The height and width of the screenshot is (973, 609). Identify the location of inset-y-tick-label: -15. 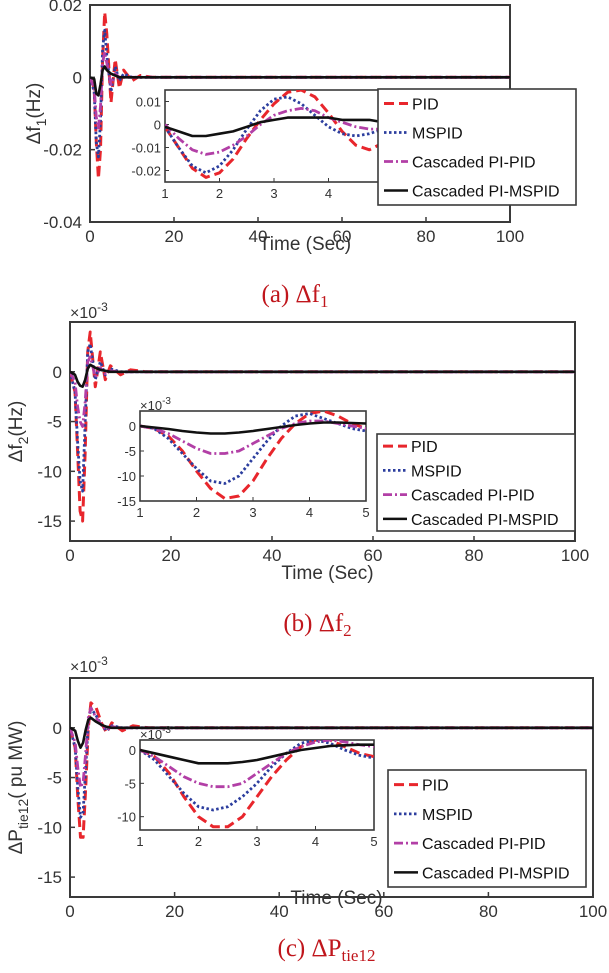
(126, 501).